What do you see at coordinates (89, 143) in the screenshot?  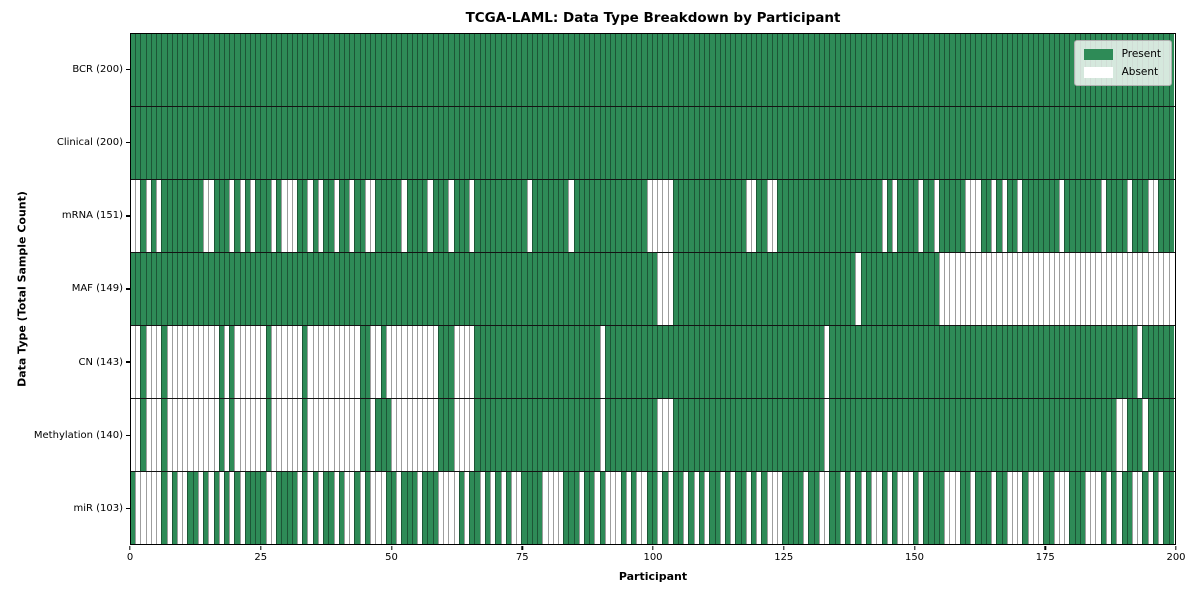 I see `y-tick-label: Clinical (200)` at bounding box center [89, 143].